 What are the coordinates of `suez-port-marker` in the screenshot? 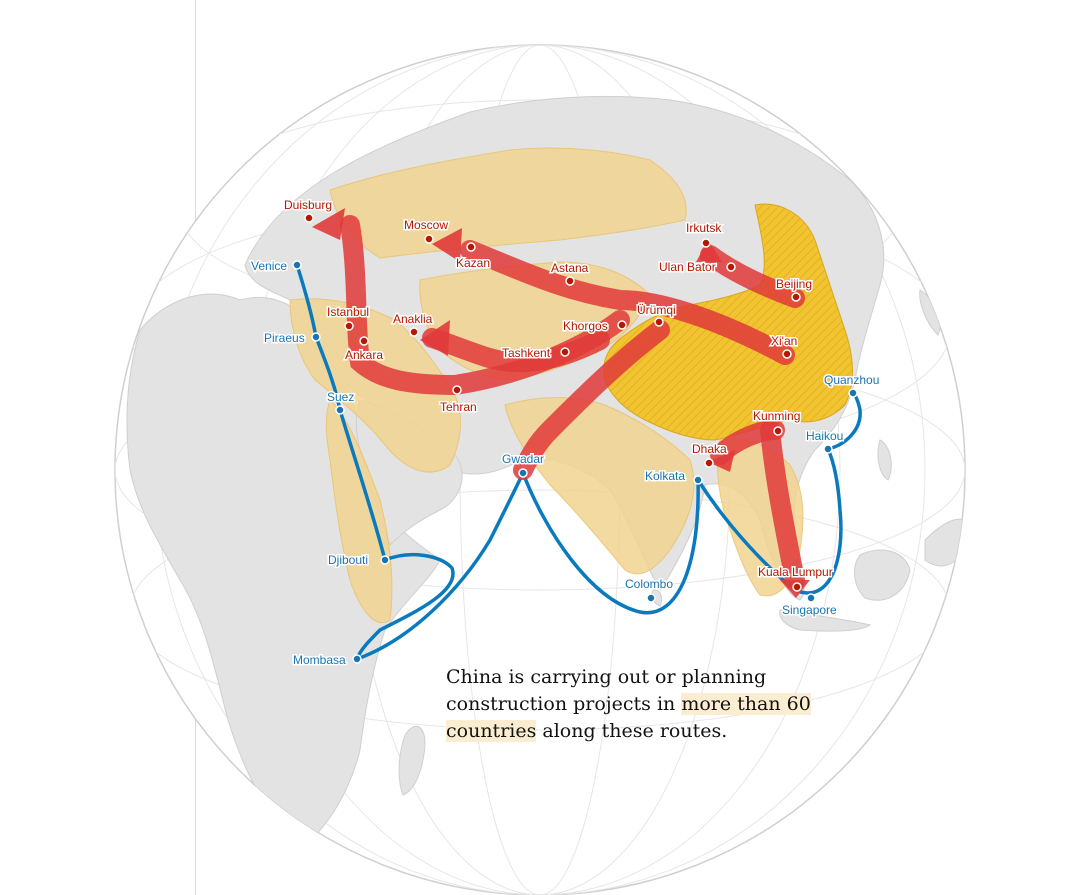 It's located at (340, 410).